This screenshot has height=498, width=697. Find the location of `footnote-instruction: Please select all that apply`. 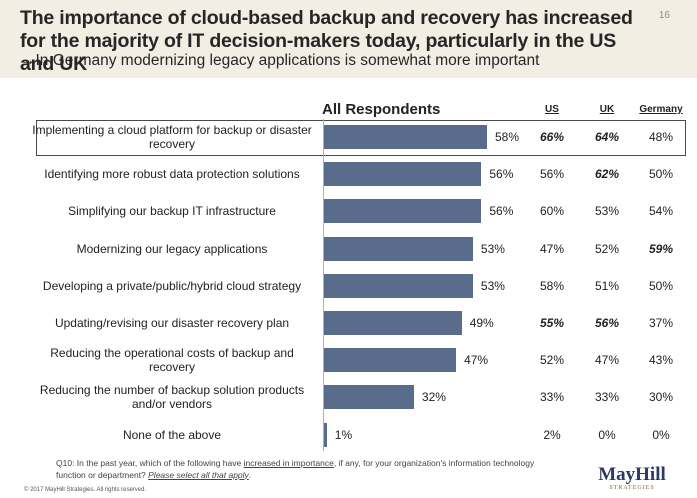

footnote-instruction: Please select all that apply is located at coordinates (198, 474).